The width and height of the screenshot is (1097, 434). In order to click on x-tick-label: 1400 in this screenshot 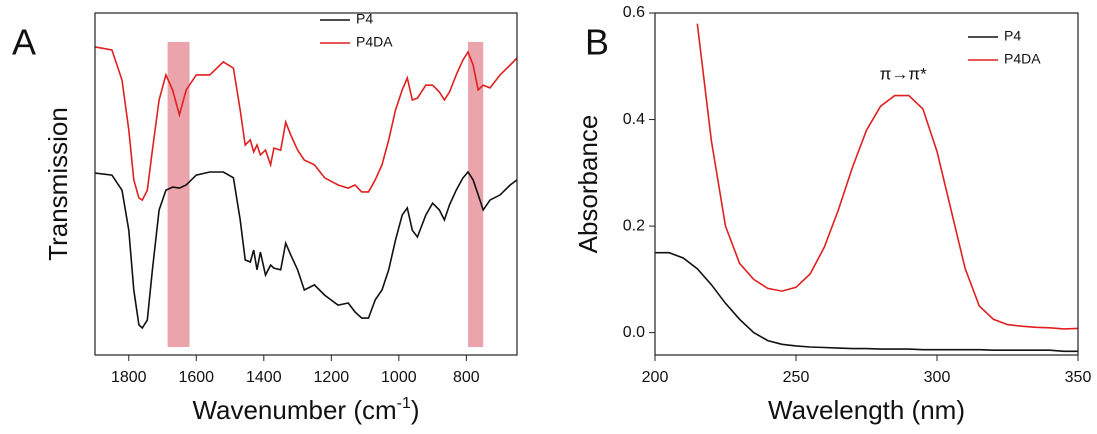, I will do `click(264, 377)`.